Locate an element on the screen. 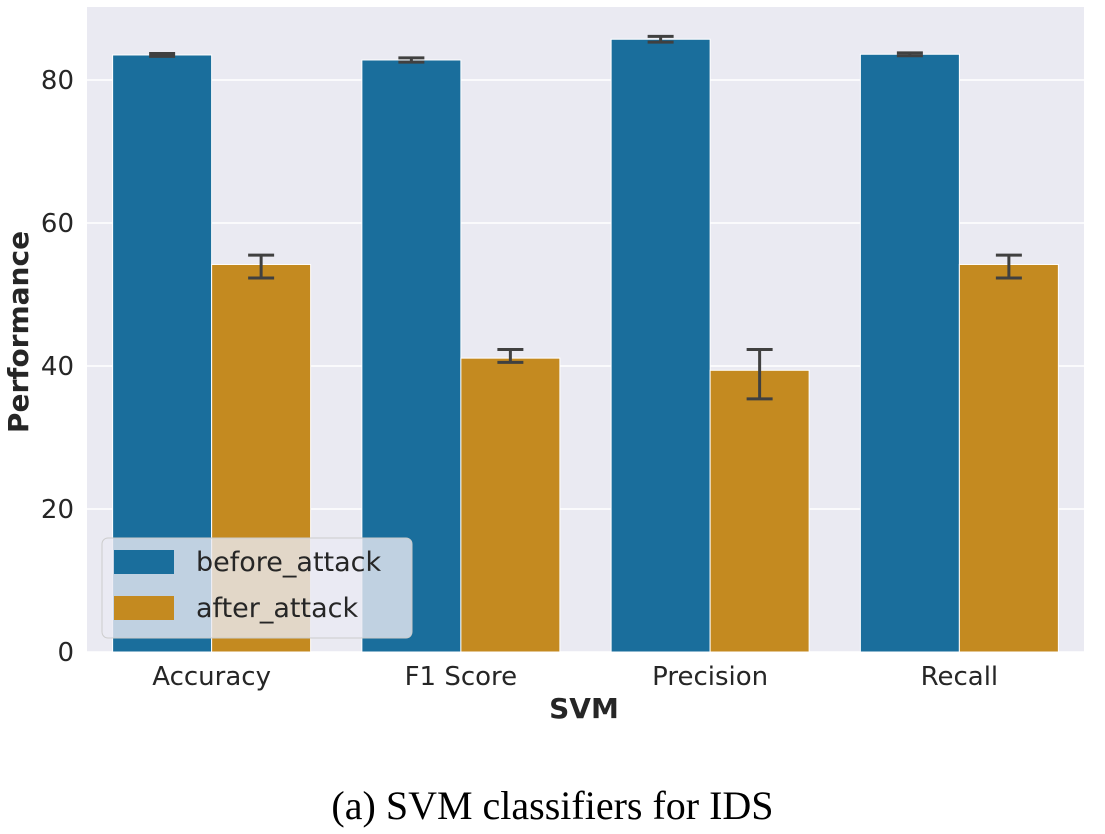  legend-label: after_attack is located at coordinates (277, 608).